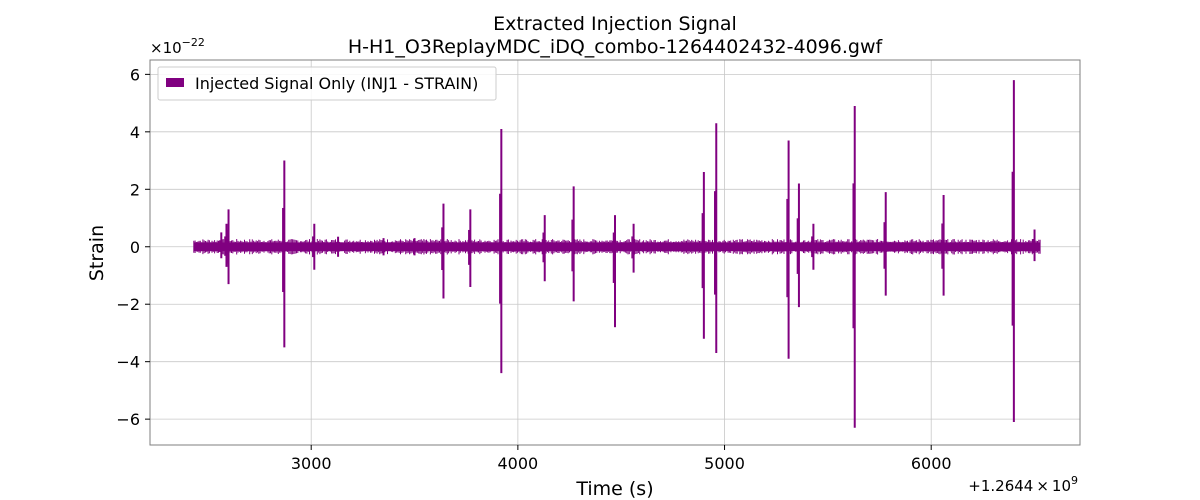  What do you see at coordinates (724, 463) in the screenshot?
I see `x-tick-label: 5000` at bounding box center [724, 463].